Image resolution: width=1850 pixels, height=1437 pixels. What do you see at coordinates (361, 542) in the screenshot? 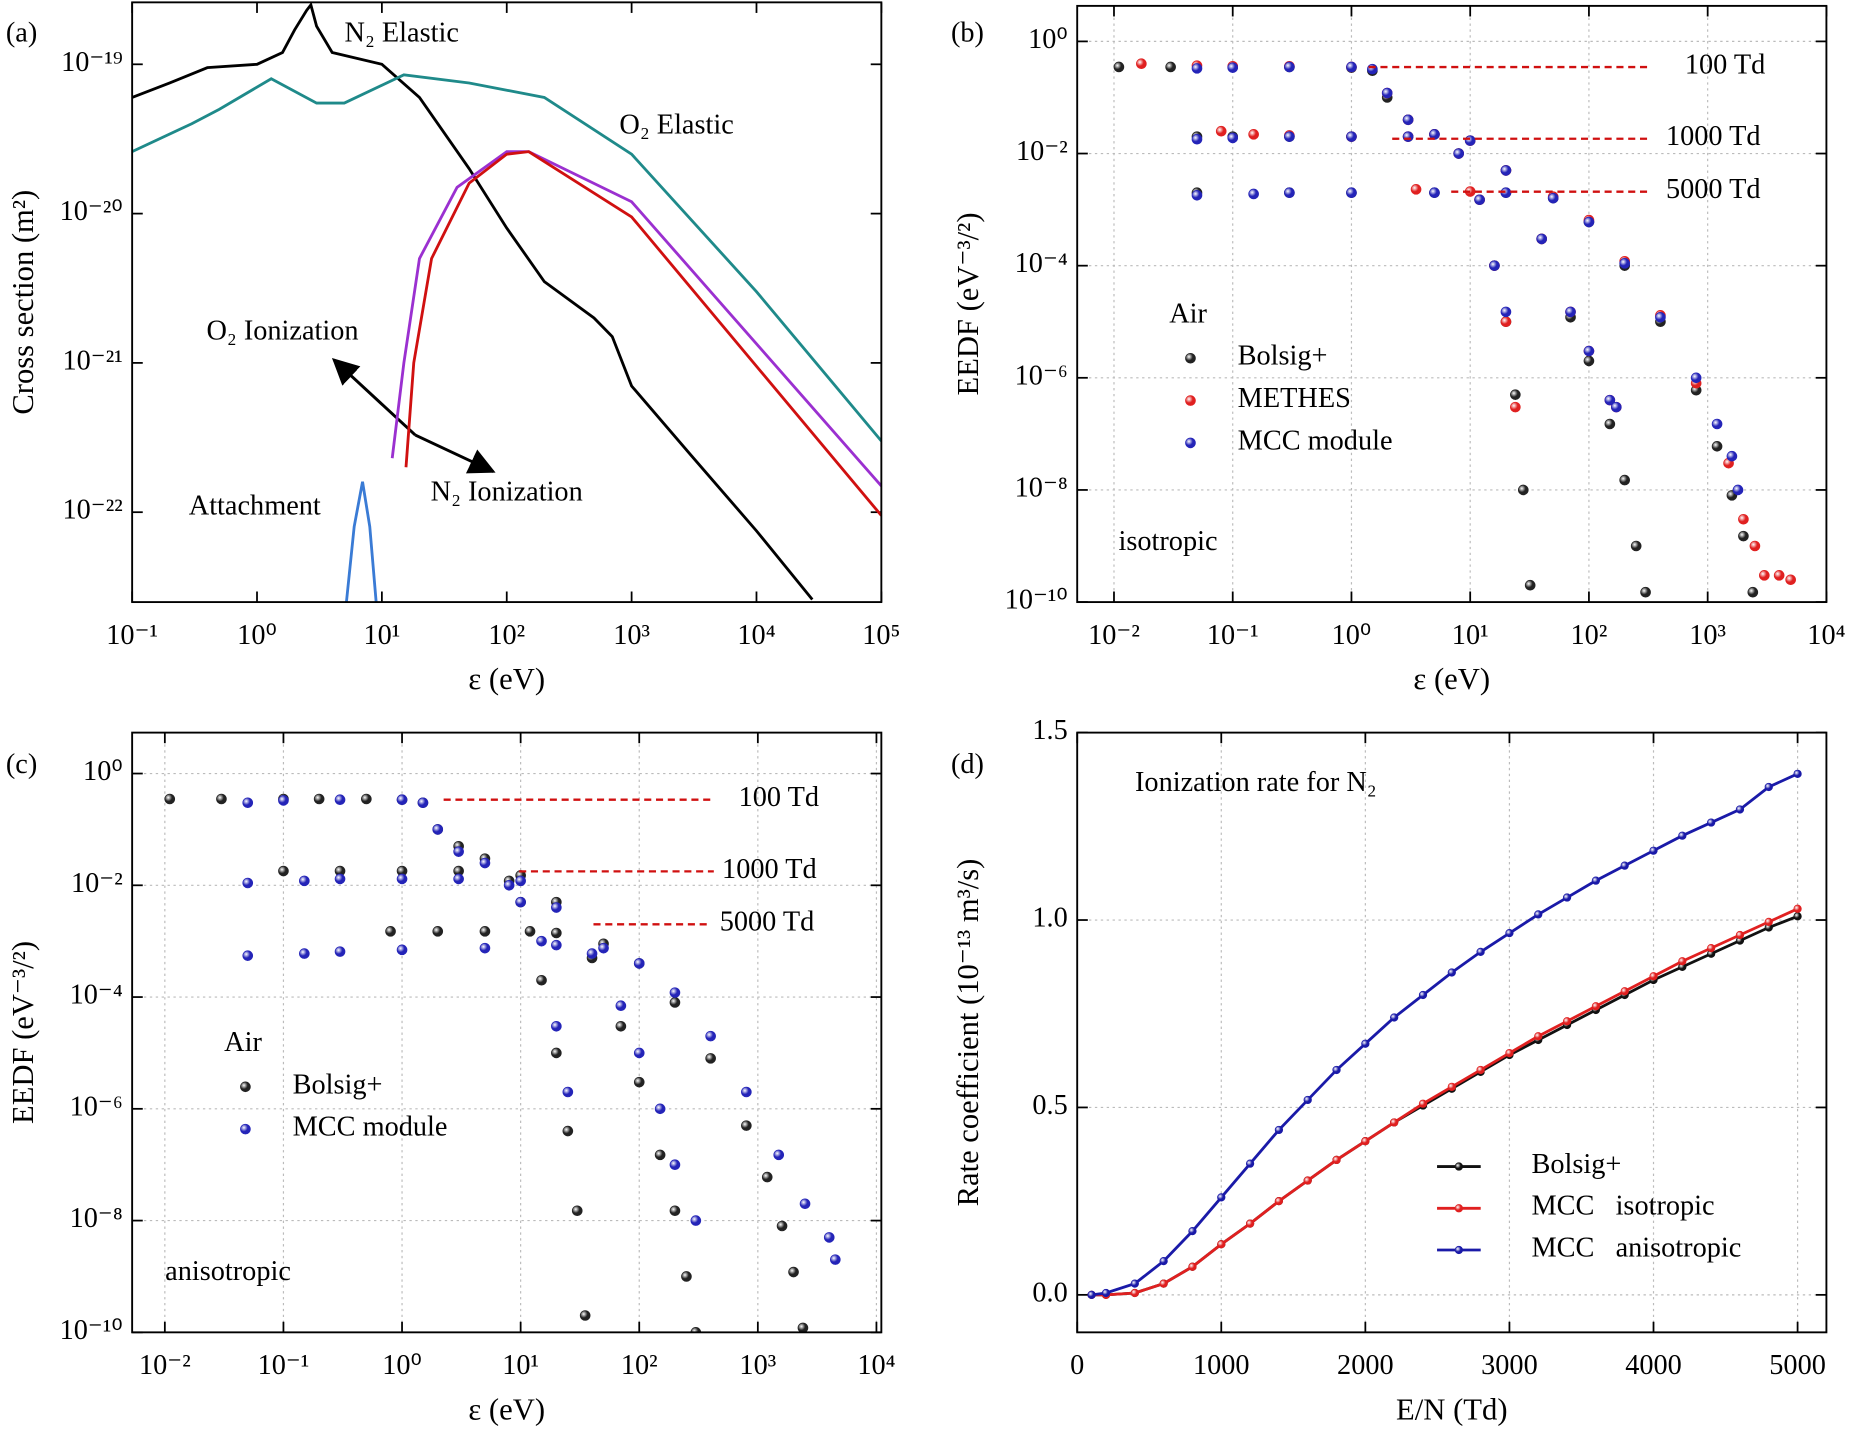
I see `series-line` at bounding box center [361, 542].